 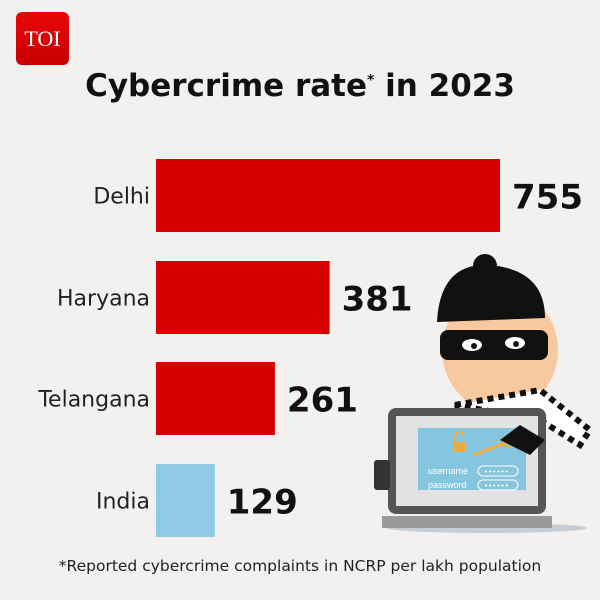 I want to click on value-label: 381, so click(x=377, y=300).